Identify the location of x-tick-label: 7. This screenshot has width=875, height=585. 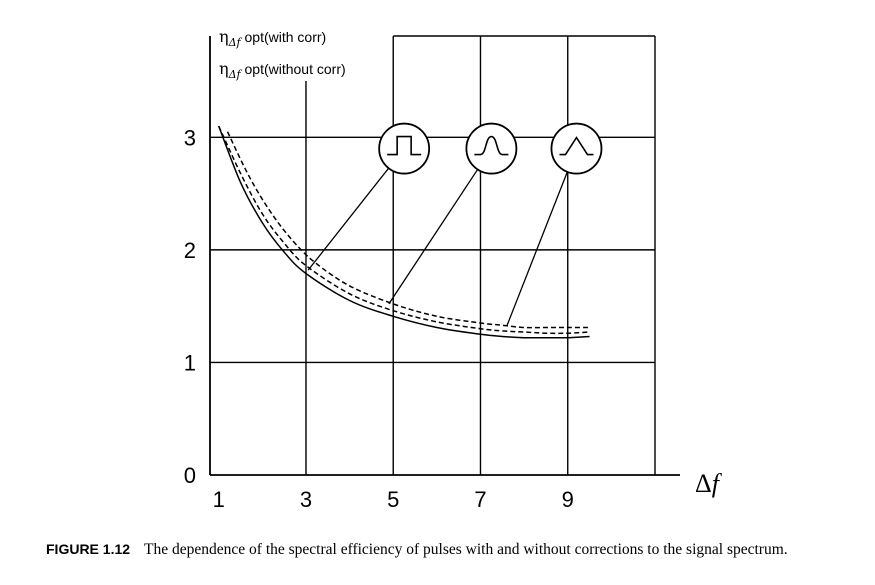
(480, 499).